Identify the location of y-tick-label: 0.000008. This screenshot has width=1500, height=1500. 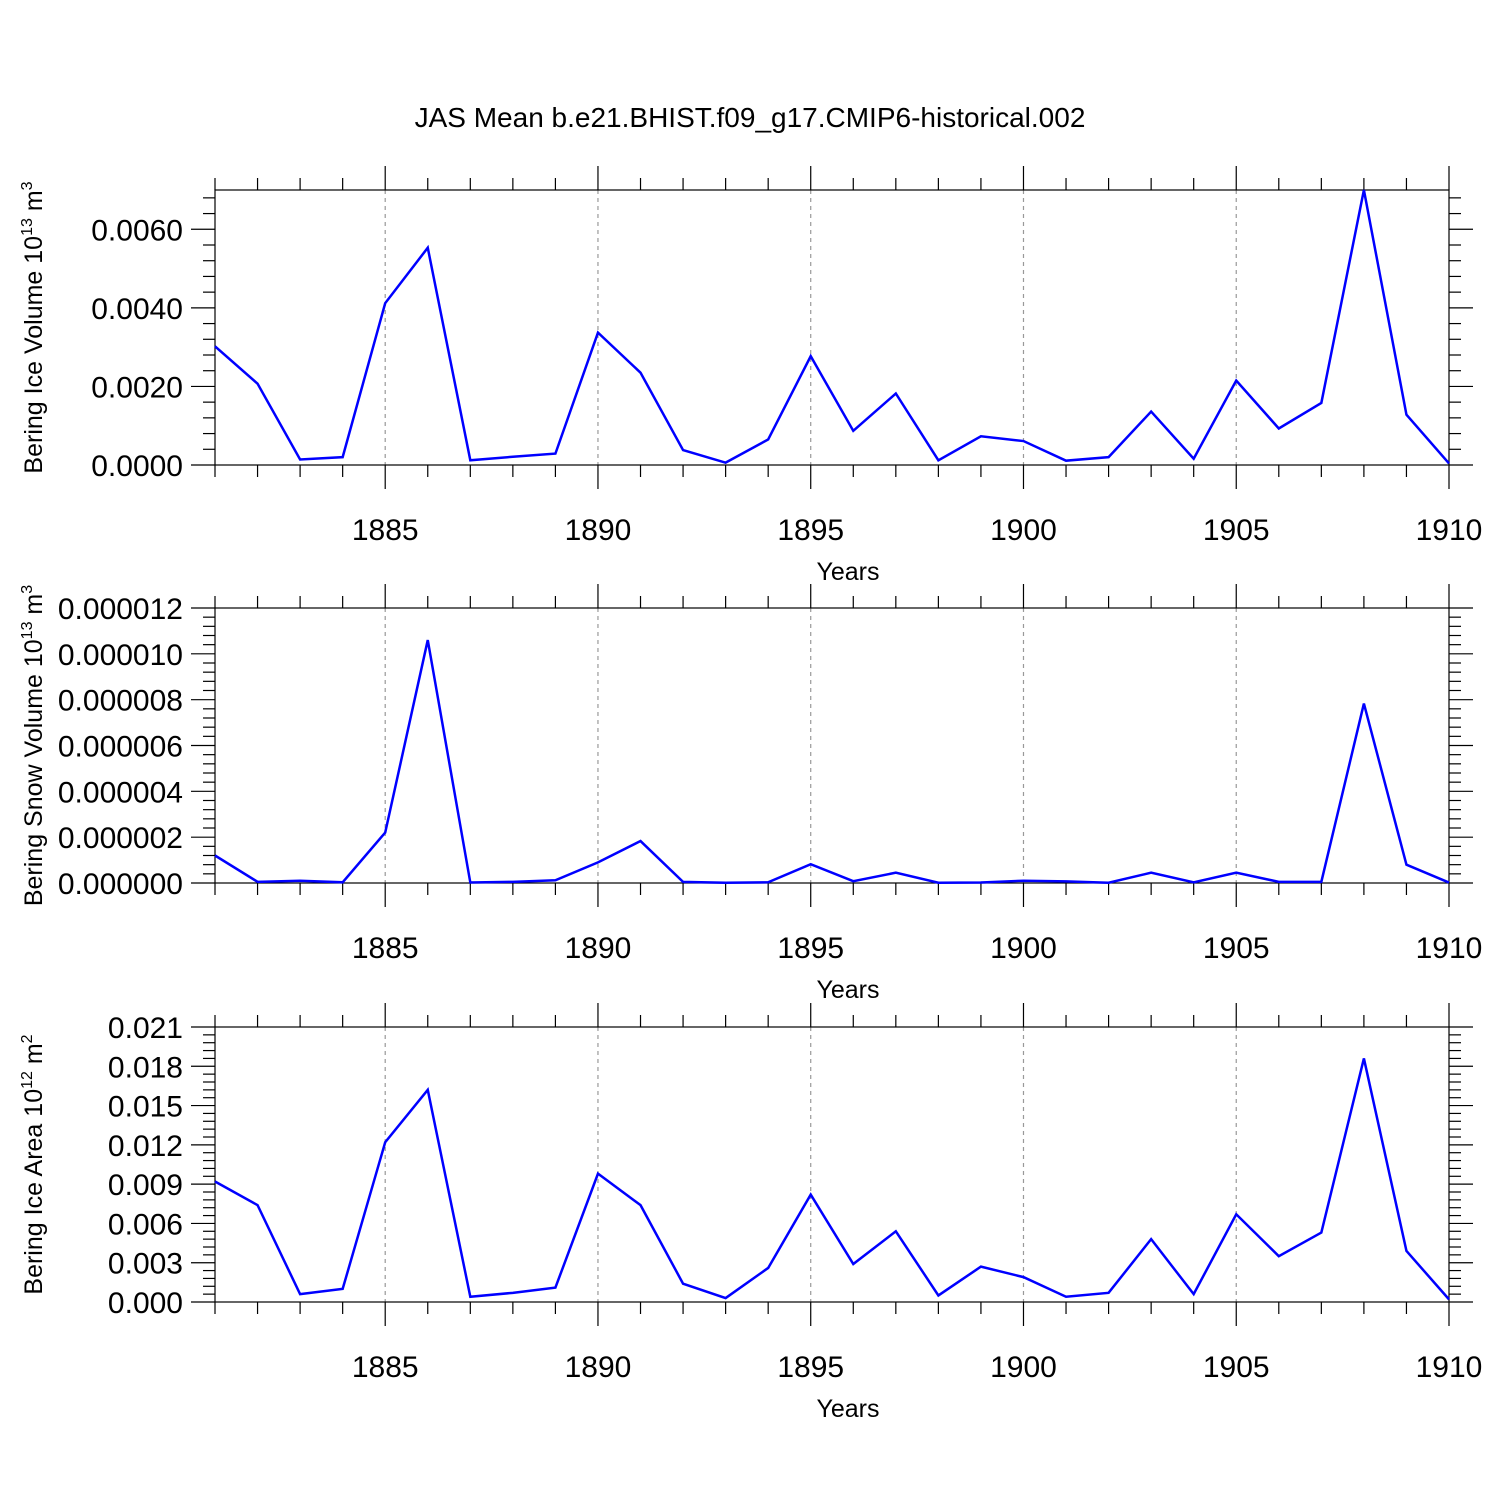
(120, 701).